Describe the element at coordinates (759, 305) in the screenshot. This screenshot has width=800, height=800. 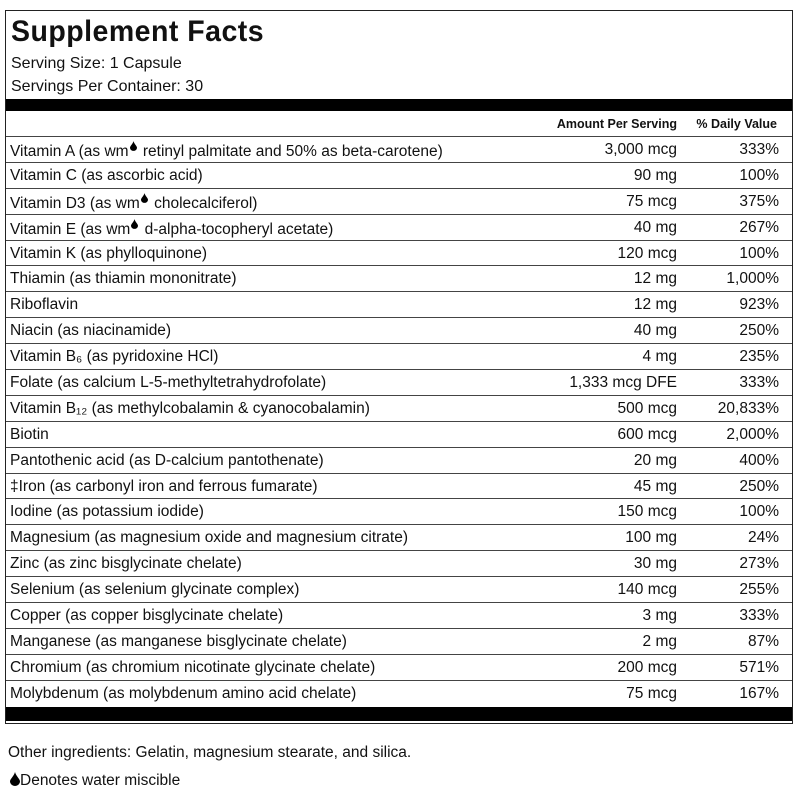
I see `daily-value: 923%` at that location.